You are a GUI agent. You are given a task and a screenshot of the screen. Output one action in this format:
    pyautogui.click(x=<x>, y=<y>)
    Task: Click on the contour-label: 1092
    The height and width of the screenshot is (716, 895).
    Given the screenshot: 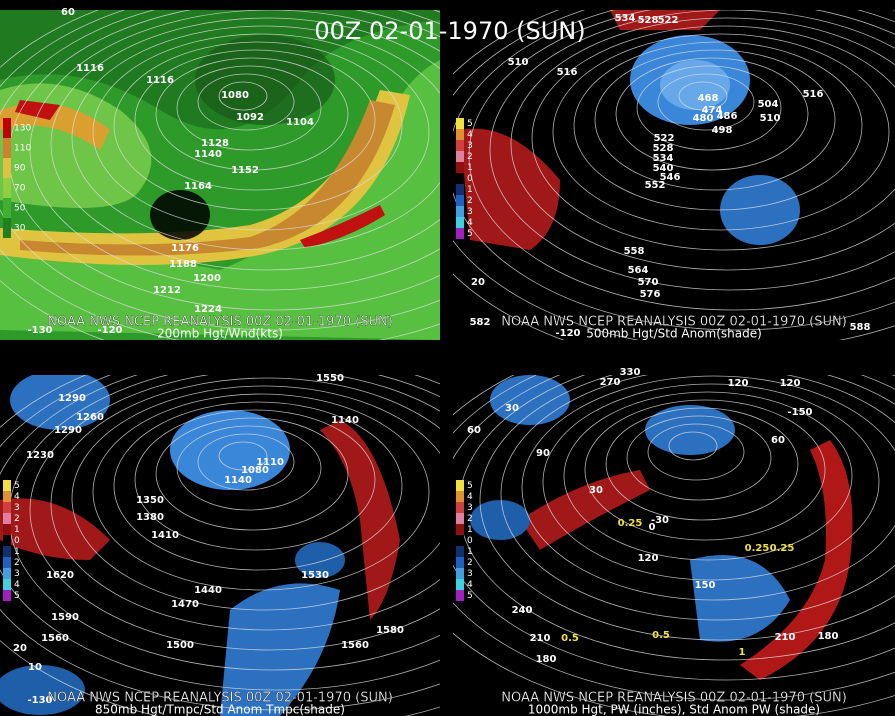 What is the action you would take?
    pyautogui.click(x=250, y=117)
    